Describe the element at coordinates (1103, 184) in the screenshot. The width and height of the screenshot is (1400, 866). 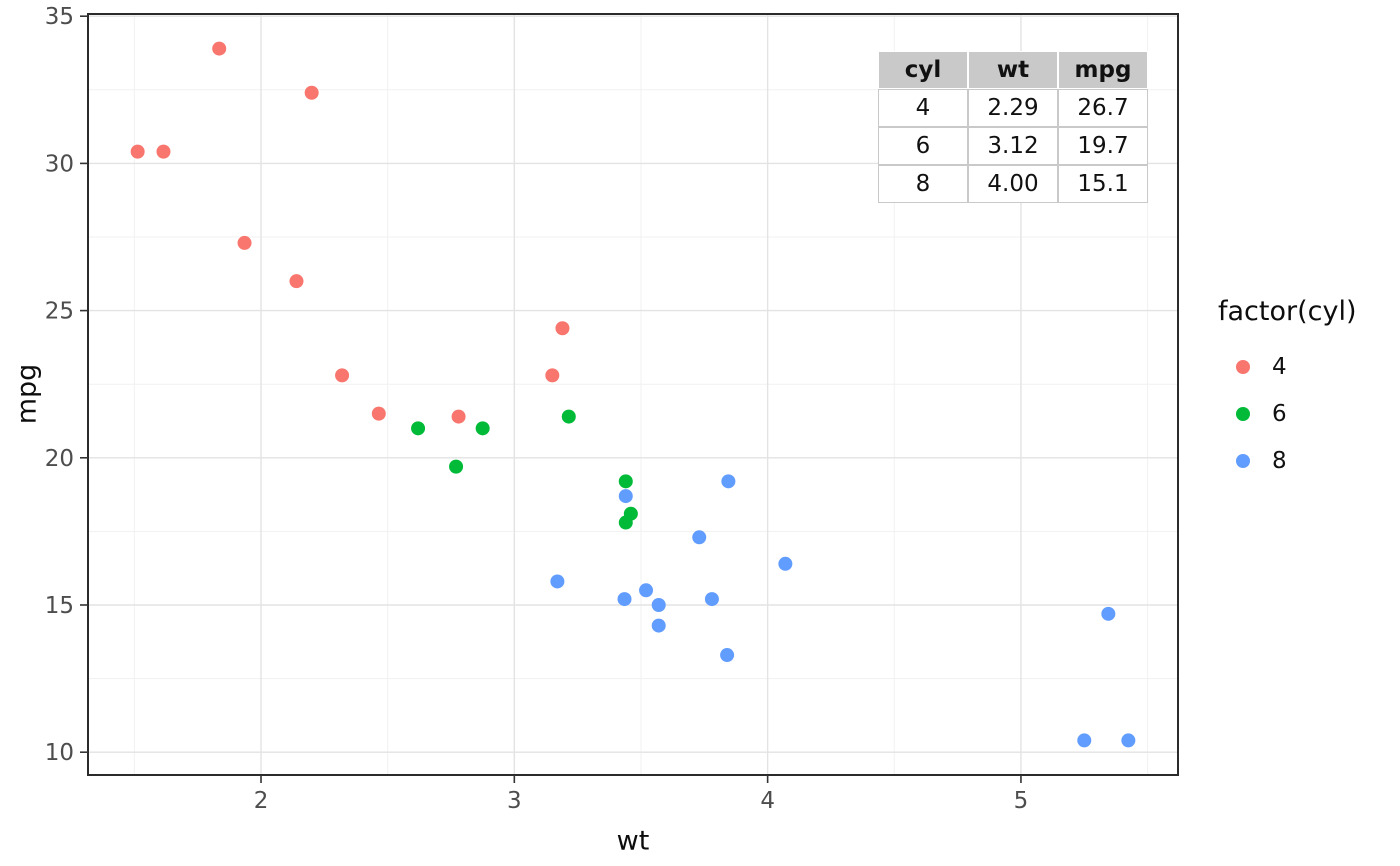
I see `table-cell: 15.1` at that location.